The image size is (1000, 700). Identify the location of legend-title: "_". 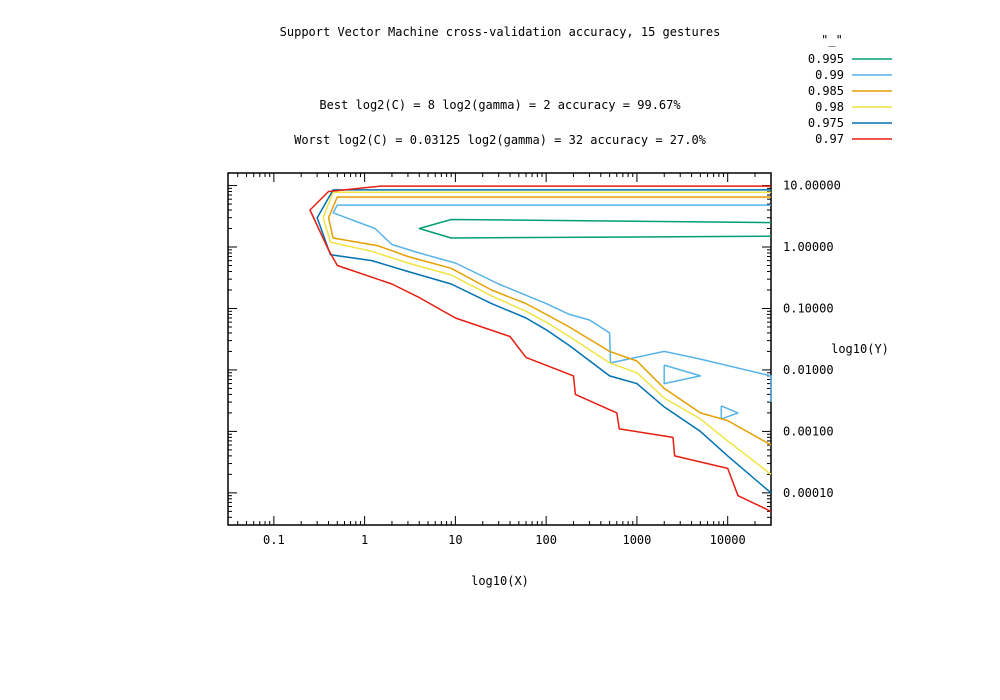
(832, 40).